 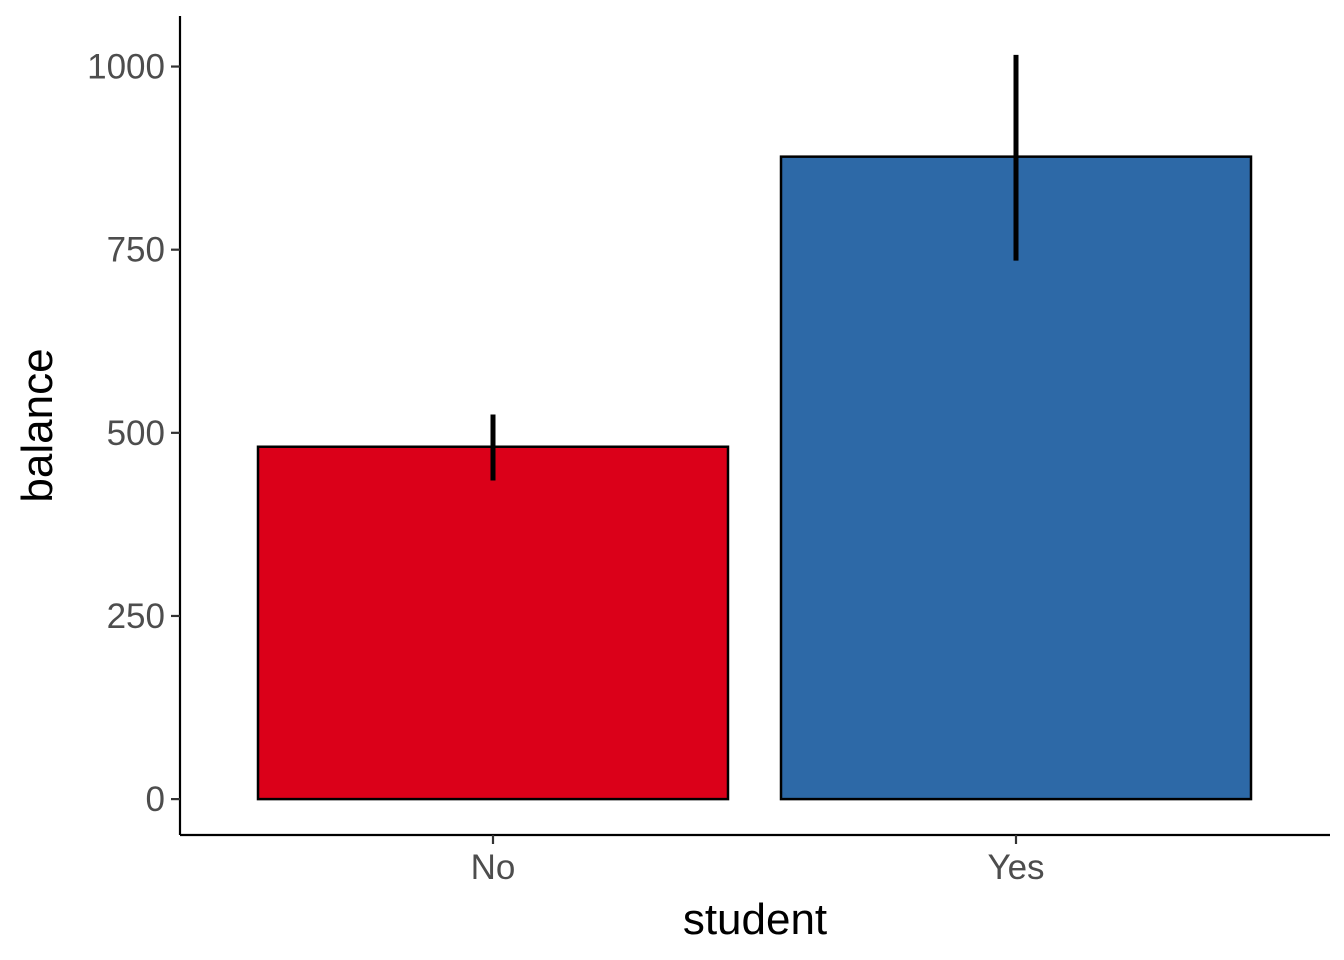 What do you see at coordinates (1015, 867) in the screenshot?
I see `x-tick-label: Yes` at bounding box center [1015, 867].